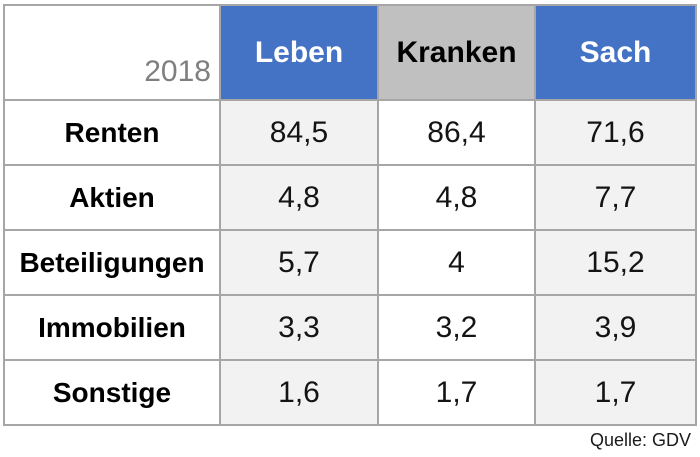 This screenshot has width=700, height=457. Describe the element at coordinates (299, 327) in the screenshot. I see `cell-immobilien-leben: 3,3` at that location.